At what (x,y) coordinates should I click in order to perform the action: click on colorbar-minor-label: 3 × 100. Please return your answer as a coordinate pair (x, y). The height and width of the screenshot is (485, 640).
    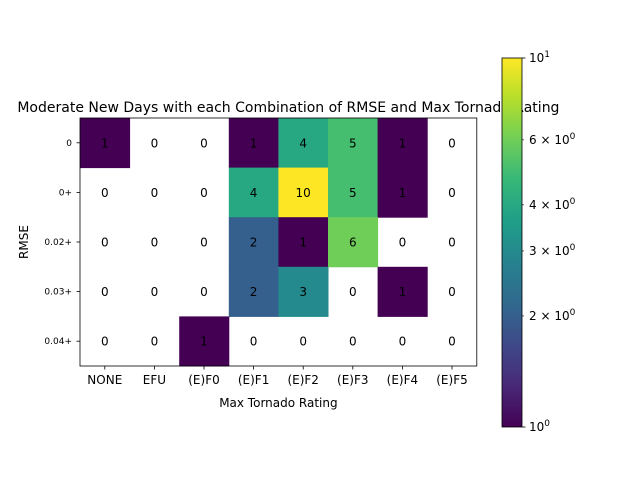
    Looking at the image, I should click on (552, 250).